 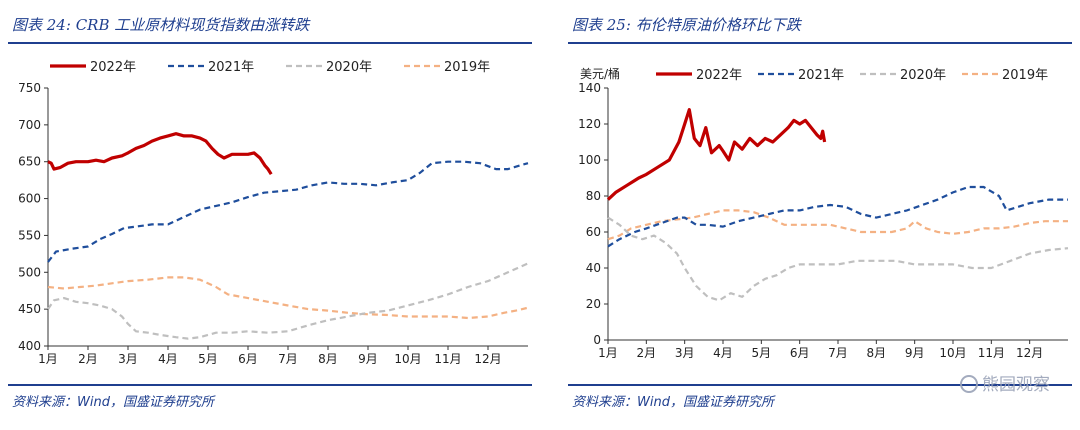 What do you see at coordinates (29, 272) in the screenshot?
I see `y-tick-label: 500` at bounding box center [29, 272].